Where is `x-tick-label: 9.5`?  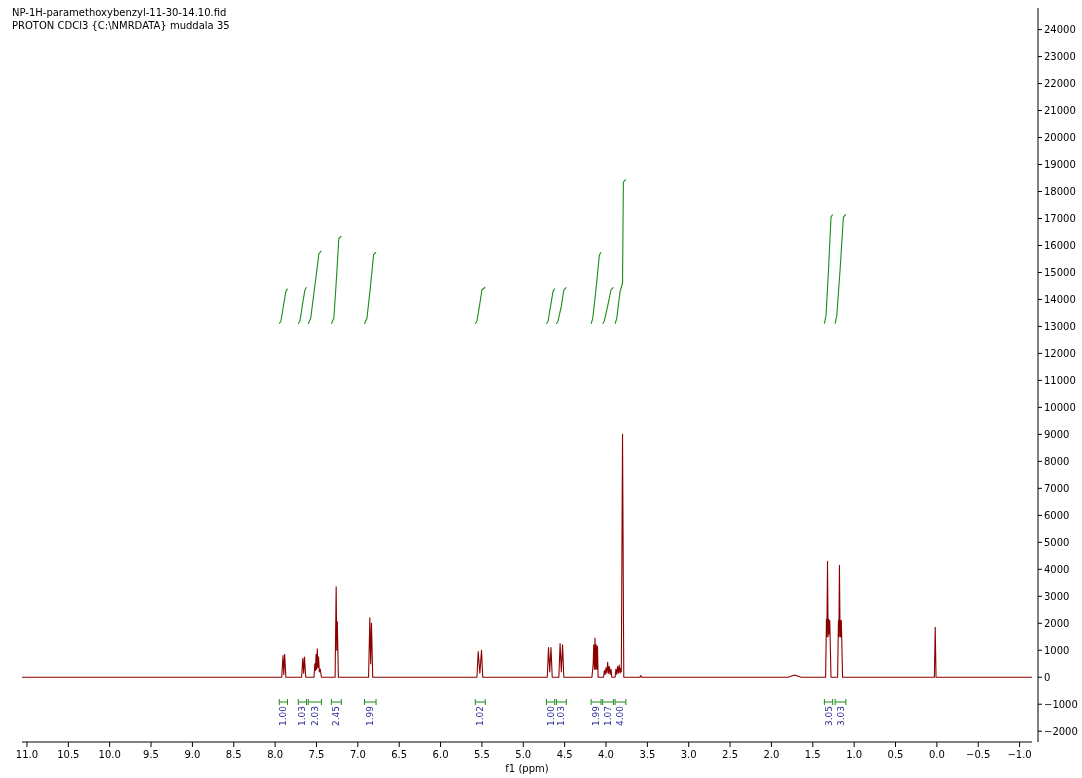 x-tick-label: 9.5 is located at coordinates (151, 754).